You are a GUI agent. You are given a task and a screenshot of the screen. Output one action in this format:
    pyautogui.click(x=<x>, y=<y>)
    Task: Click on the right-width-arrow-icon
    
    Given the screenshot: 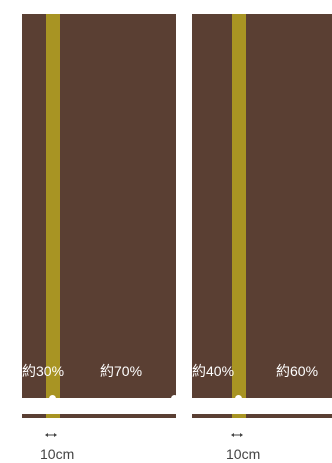 What is the action you would take?
    pyautogui.click(x=237, y=435)
    